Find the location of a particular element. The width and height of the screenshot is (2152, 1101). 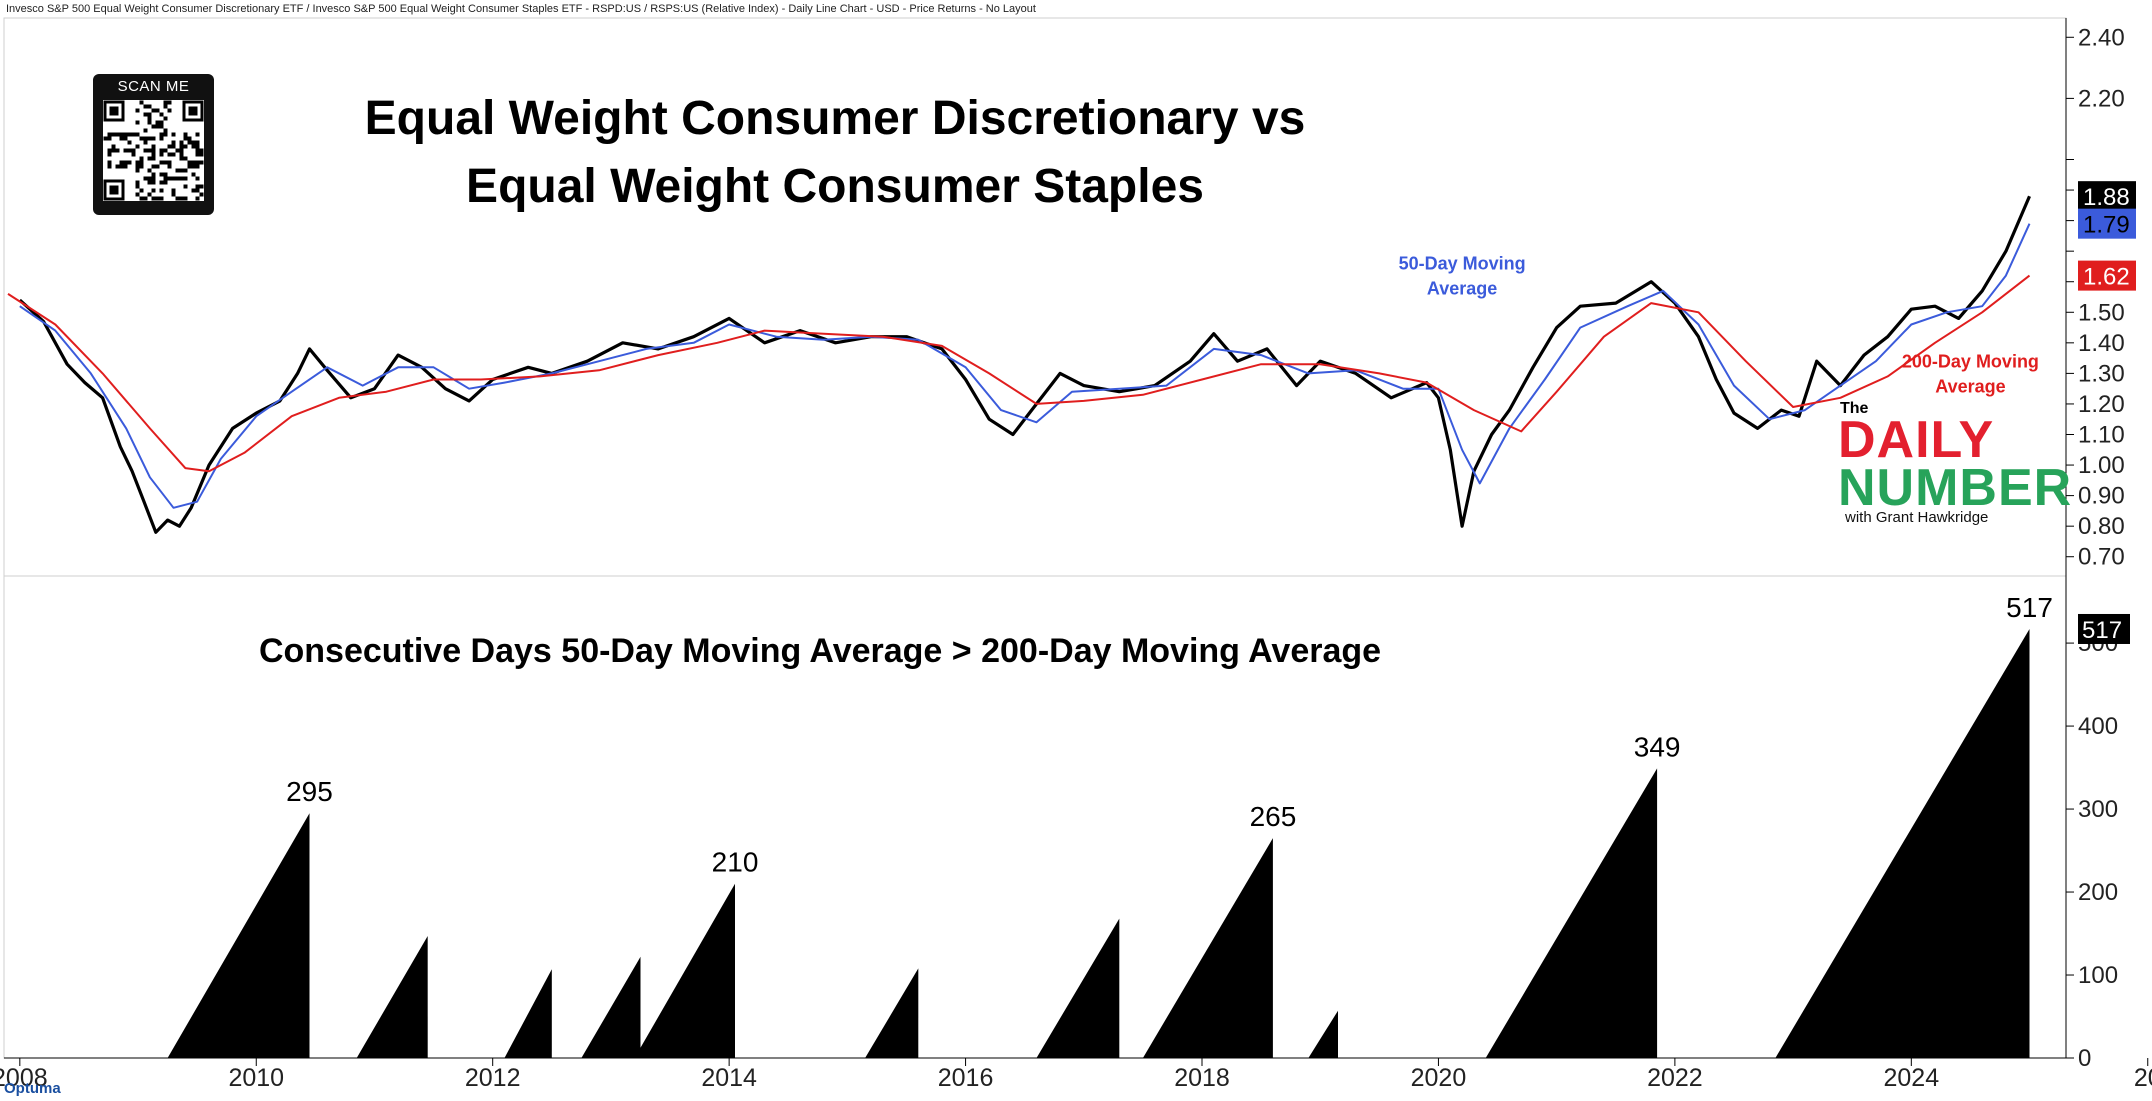

top-ytick-label: 1.30 is located at coordinates (2101, 373).